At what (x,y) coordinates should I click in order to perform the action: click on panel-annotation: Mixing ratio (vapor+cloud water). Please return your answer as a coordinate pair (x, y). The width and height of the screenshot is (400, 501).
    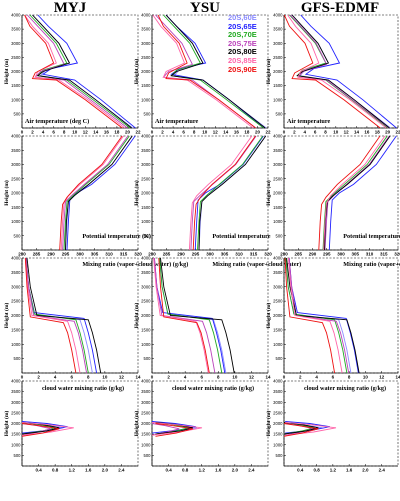
    Looking at the image, I should click on (371, 264).